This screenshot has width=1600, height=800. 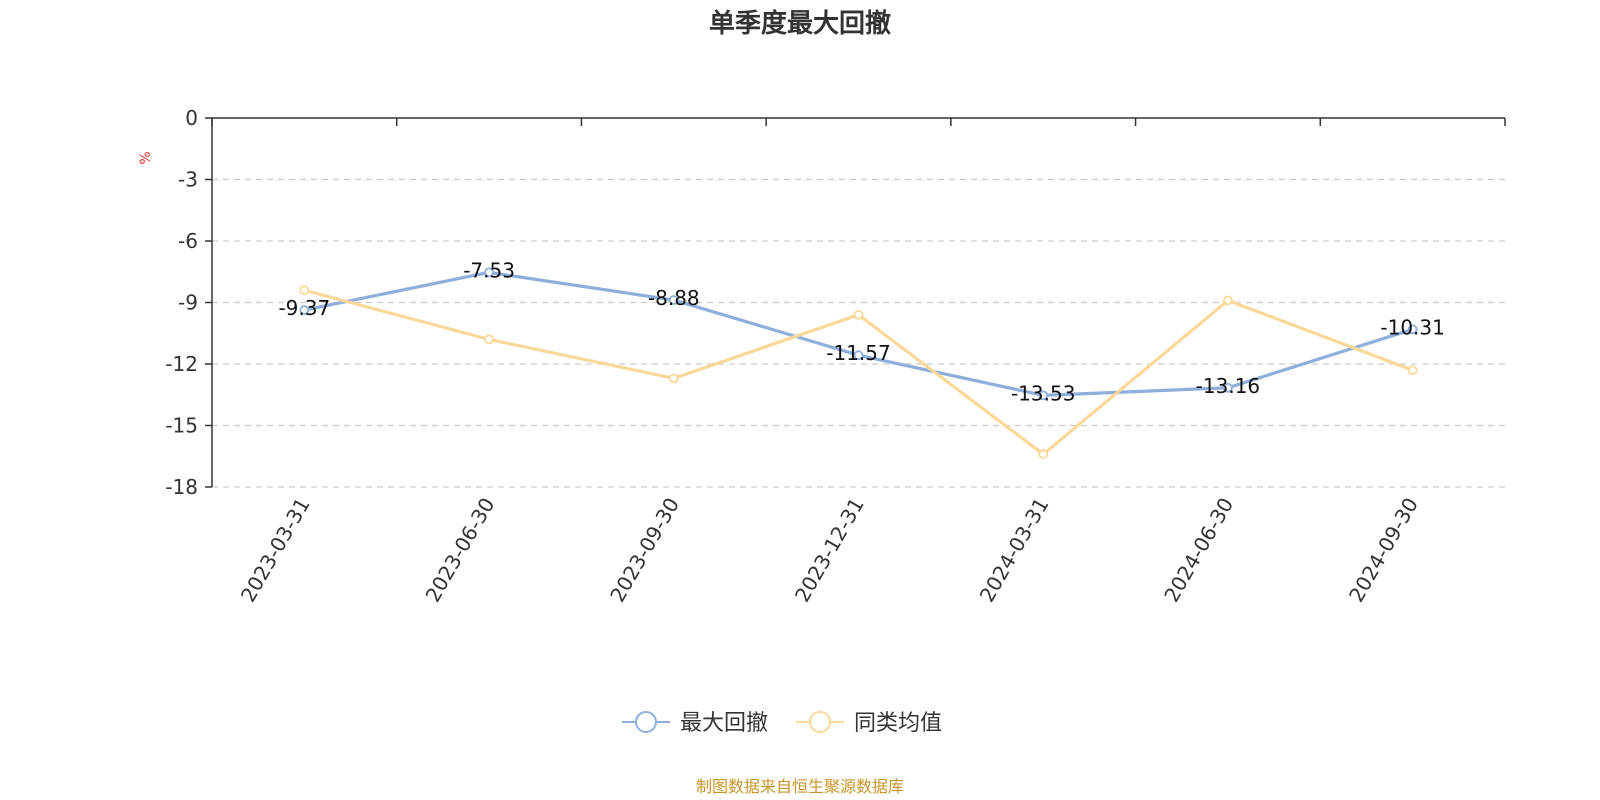 What do you see at coordinates (782, 723) in the screenshot?
I see `legend: 最大回撤 同类均值` at bounding box center [782, 723].